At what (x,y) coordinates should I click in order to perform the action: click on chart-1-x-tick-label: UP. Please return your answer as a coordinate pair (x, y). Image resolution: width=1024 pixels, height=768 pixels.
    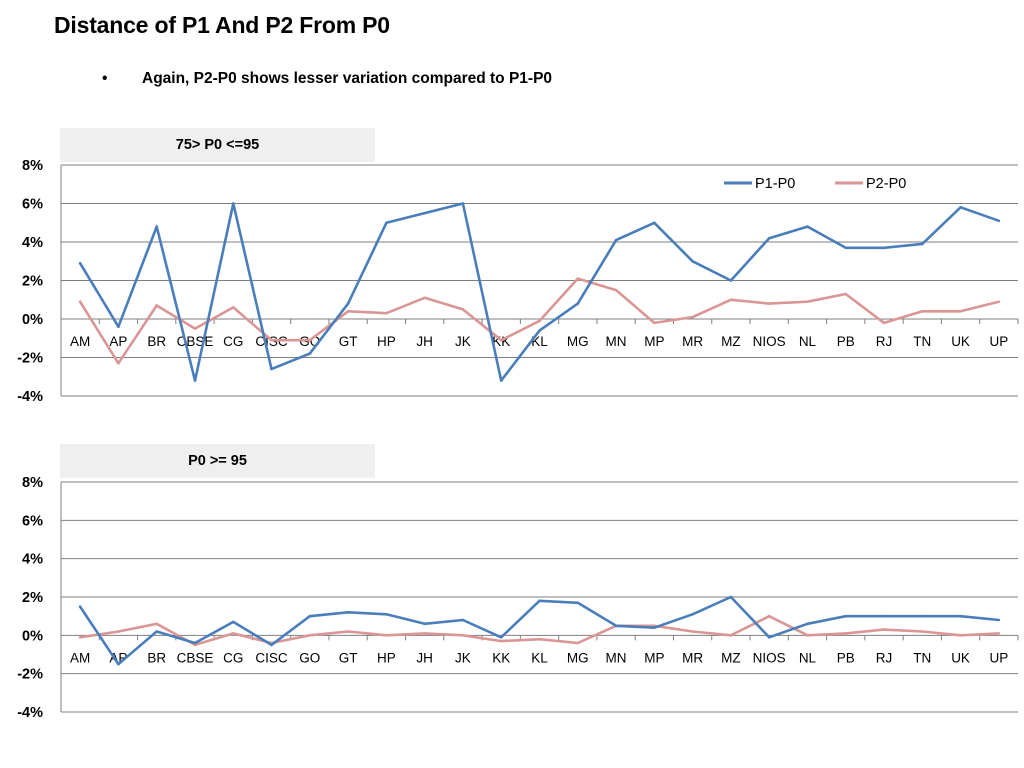
    Looking at the image, I should click on (998, 341).